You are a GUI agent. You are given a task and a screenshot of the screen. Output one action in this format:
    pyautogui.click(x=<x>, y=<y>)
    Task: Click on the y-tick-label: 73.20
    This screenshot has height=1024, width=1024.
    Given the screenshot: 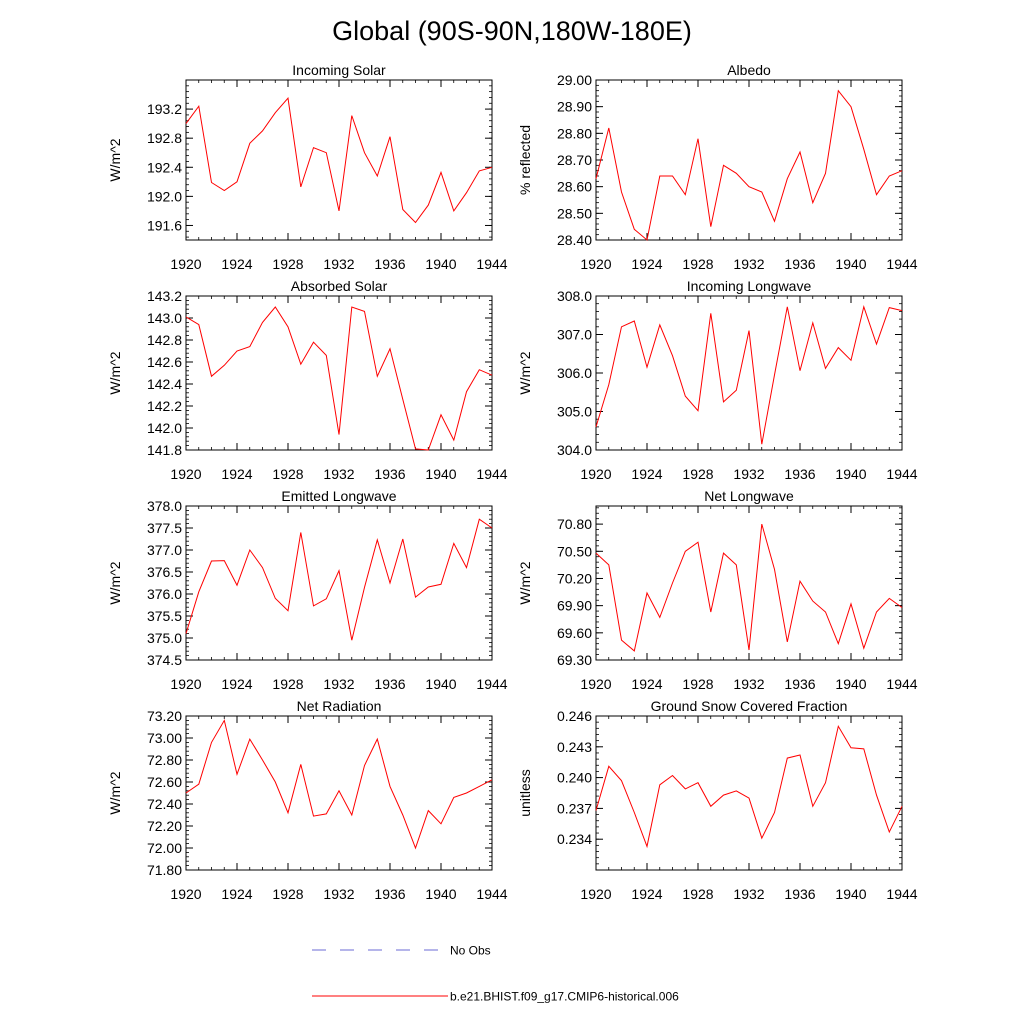 What is the action you would take?
    pyautogui.click(x=164, y=716)
    